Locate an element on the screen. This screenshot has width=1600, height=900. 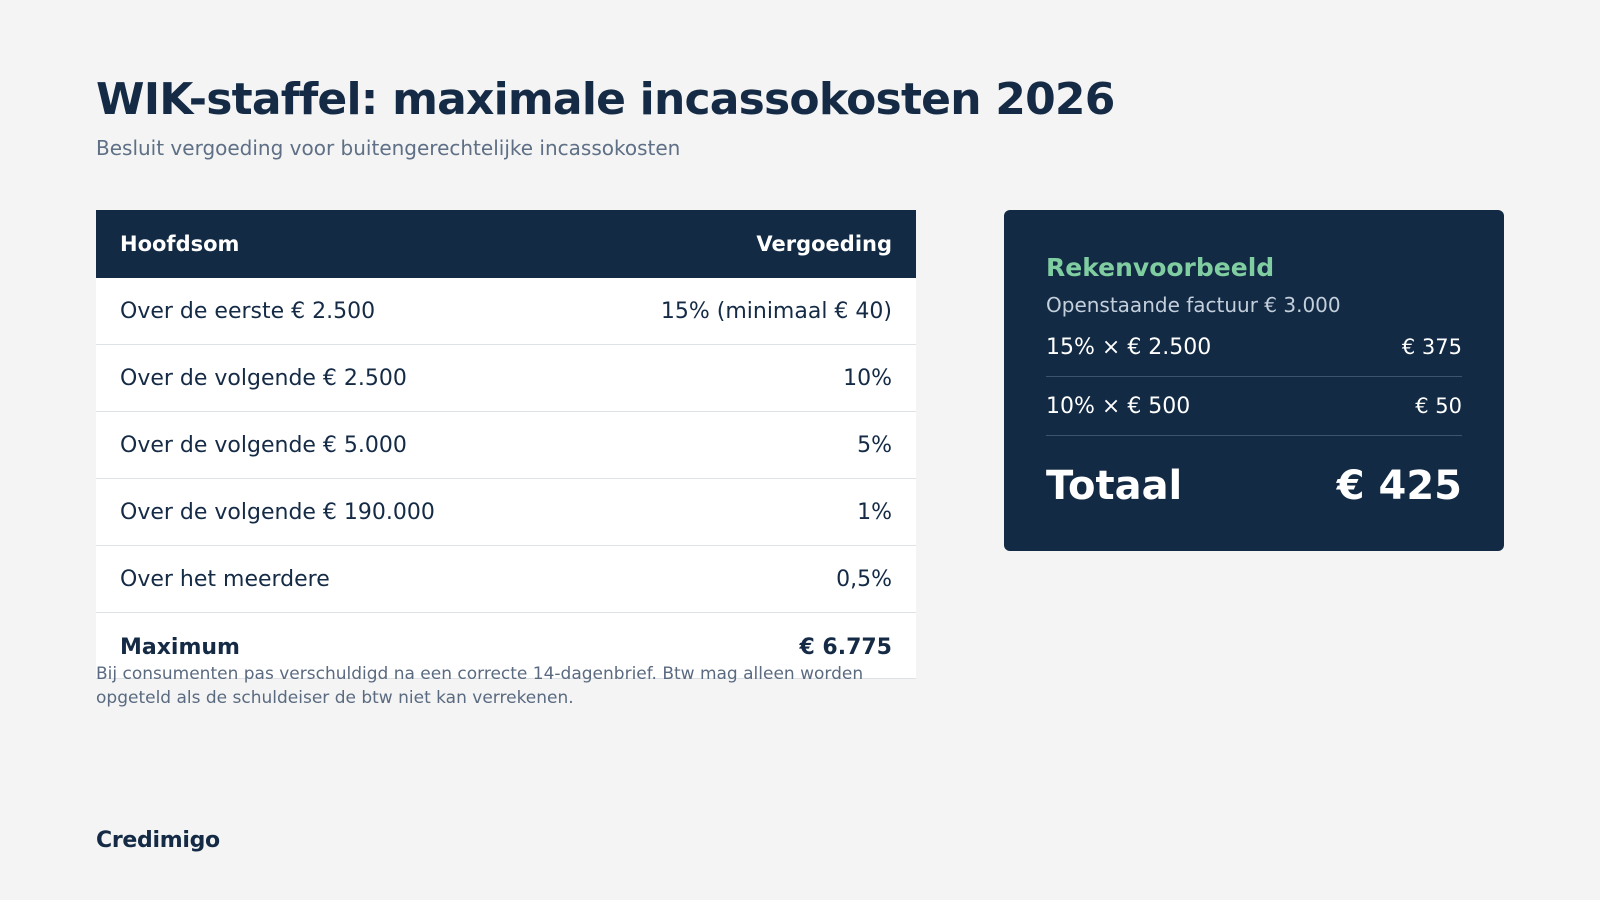
column-header-hoofdsom: Hoofdsom is located at coordinates (180, 244).